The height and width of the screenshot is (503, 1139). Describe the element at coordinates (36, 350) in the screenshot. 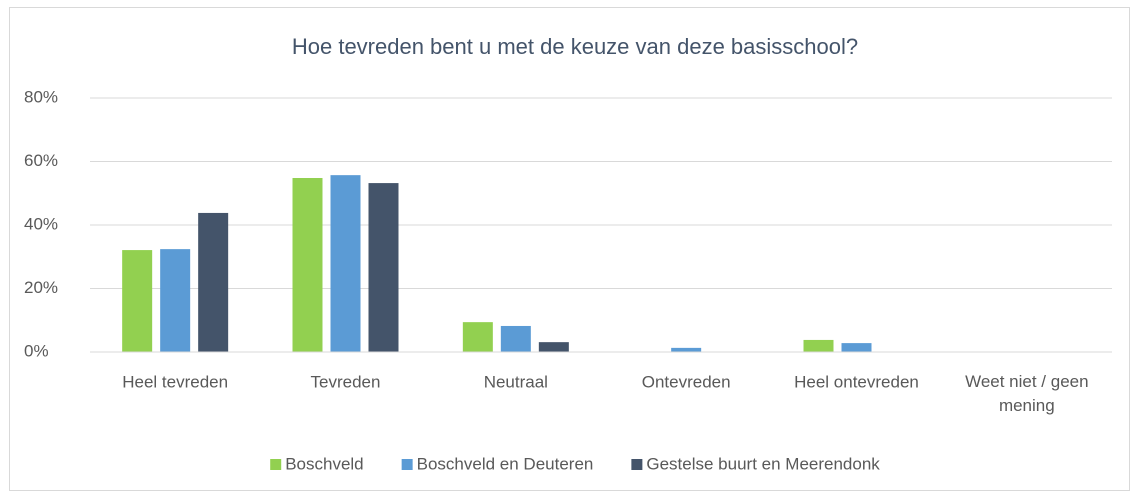

I see `y-tick-label: 0%` at that location.